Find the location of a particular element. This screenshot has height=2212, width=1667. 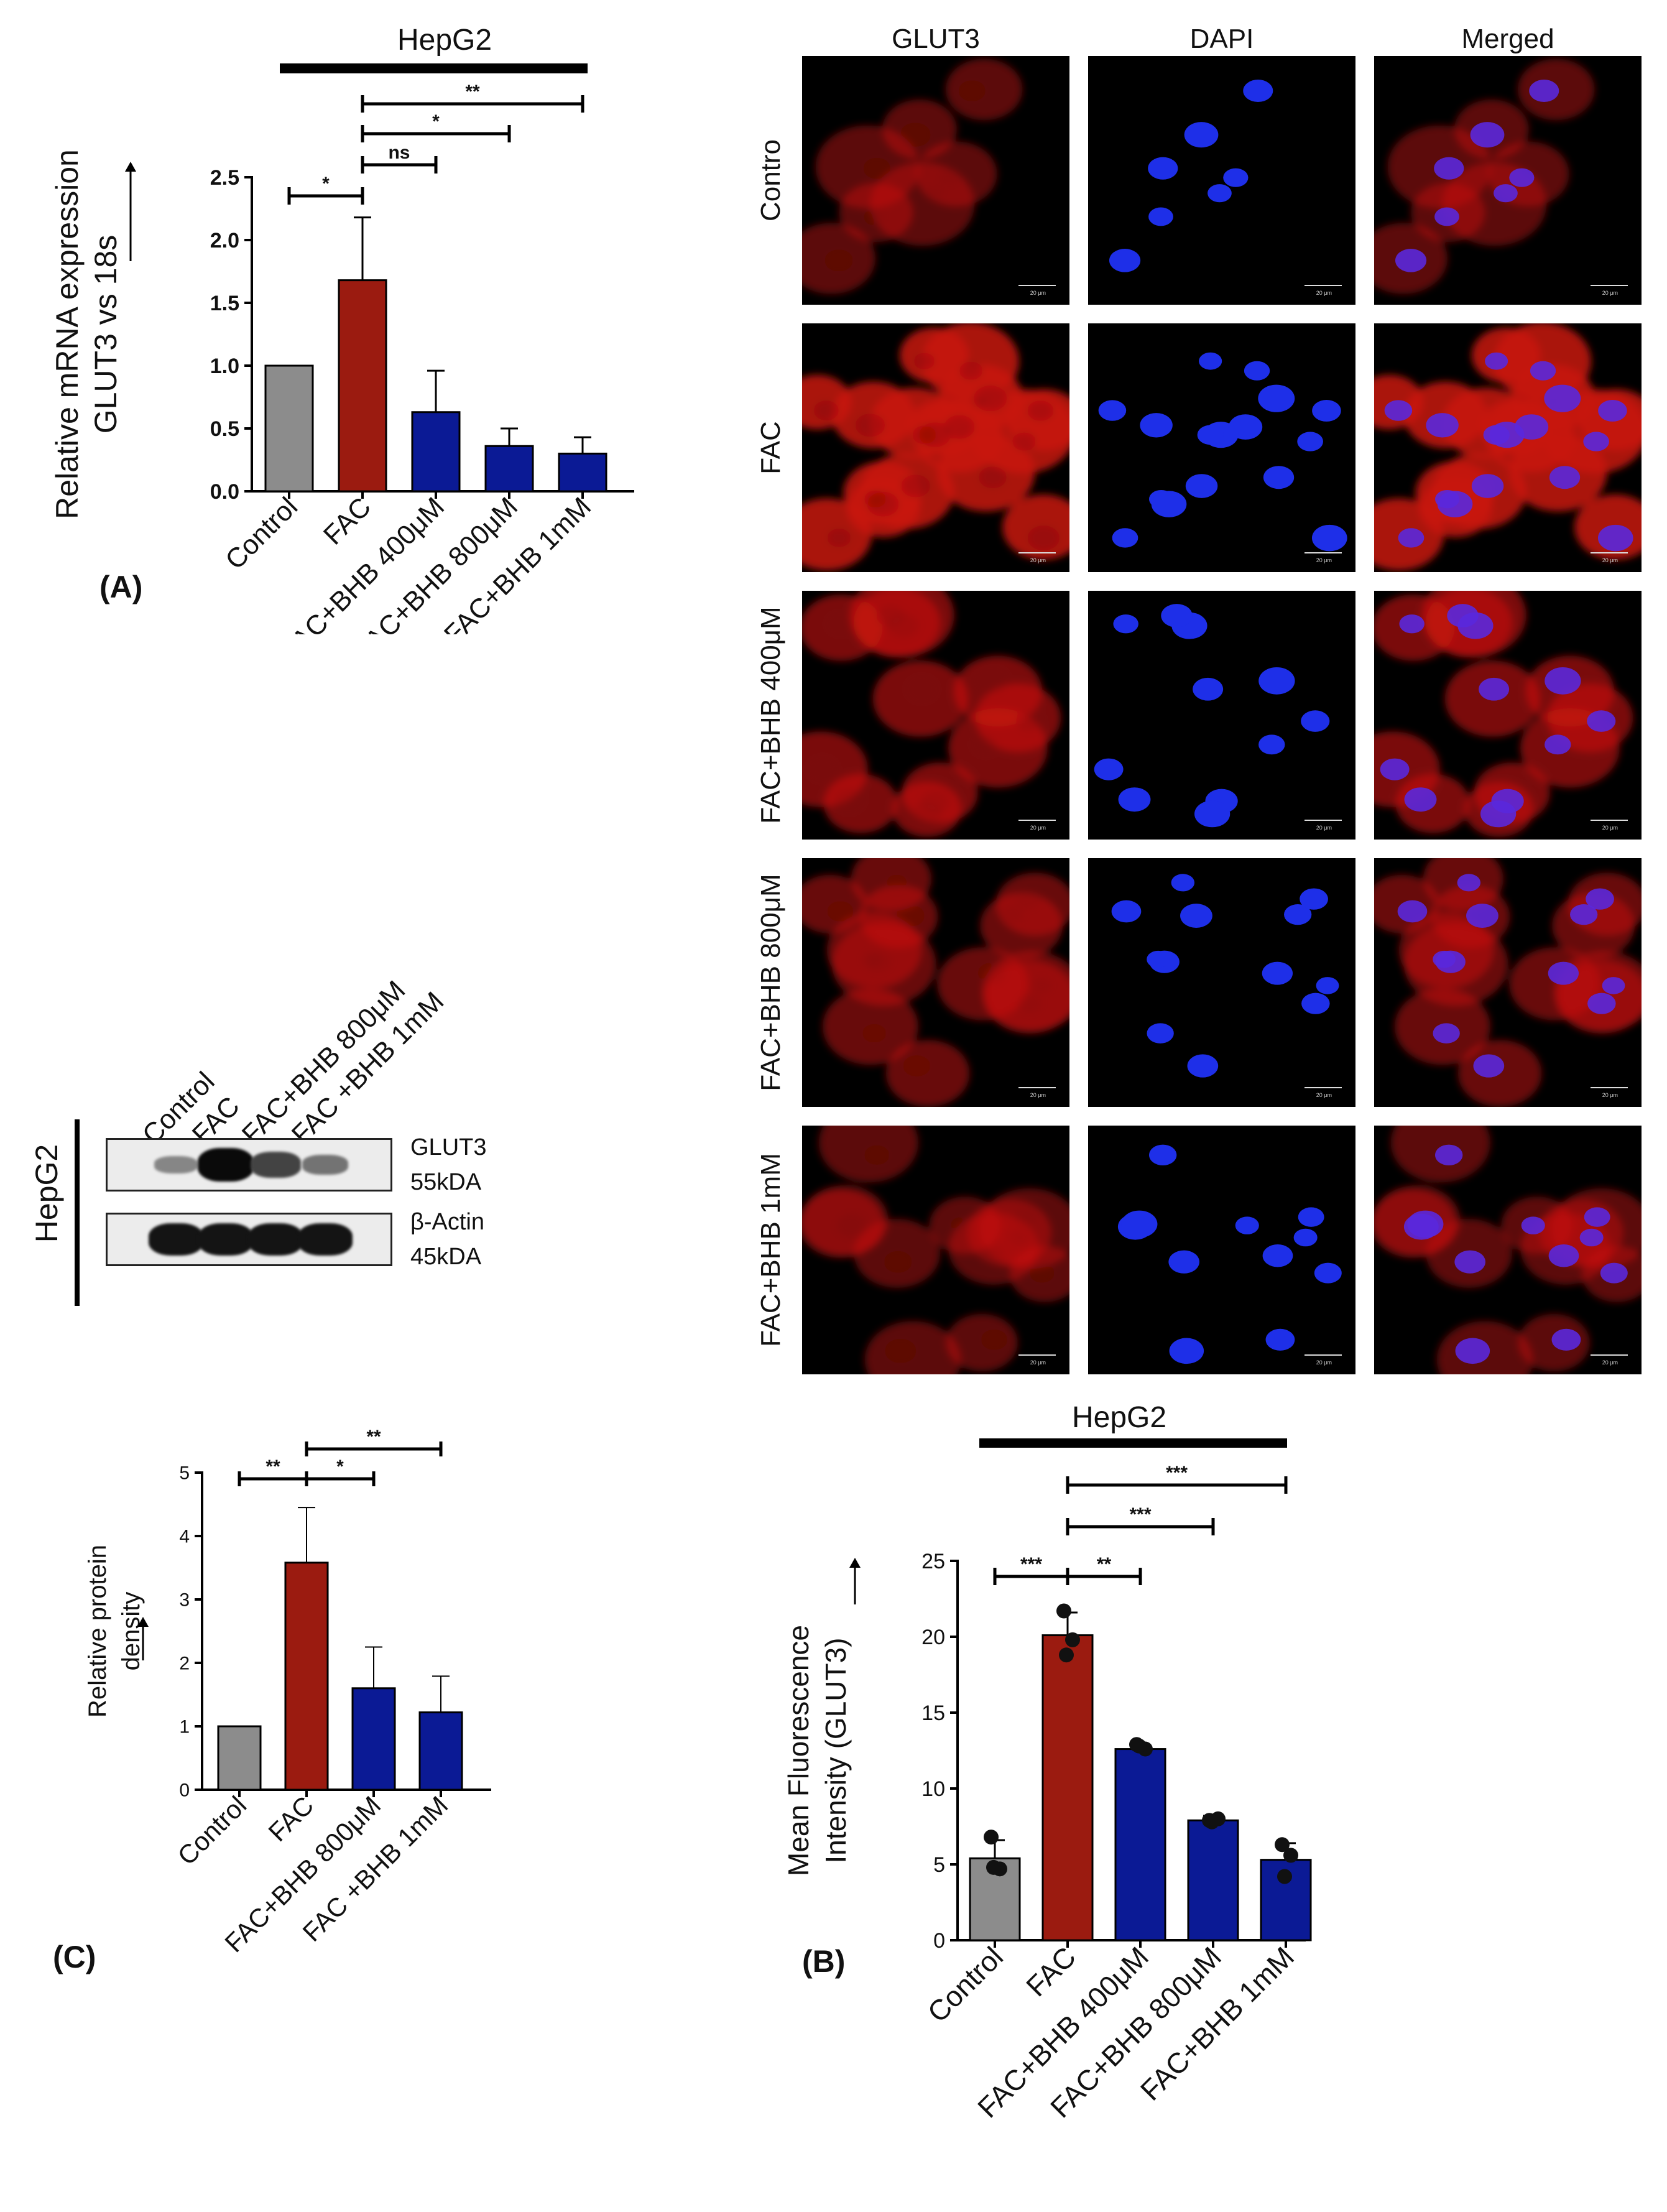

y-tick-label: 25 is located at coordinates (933, 1561).